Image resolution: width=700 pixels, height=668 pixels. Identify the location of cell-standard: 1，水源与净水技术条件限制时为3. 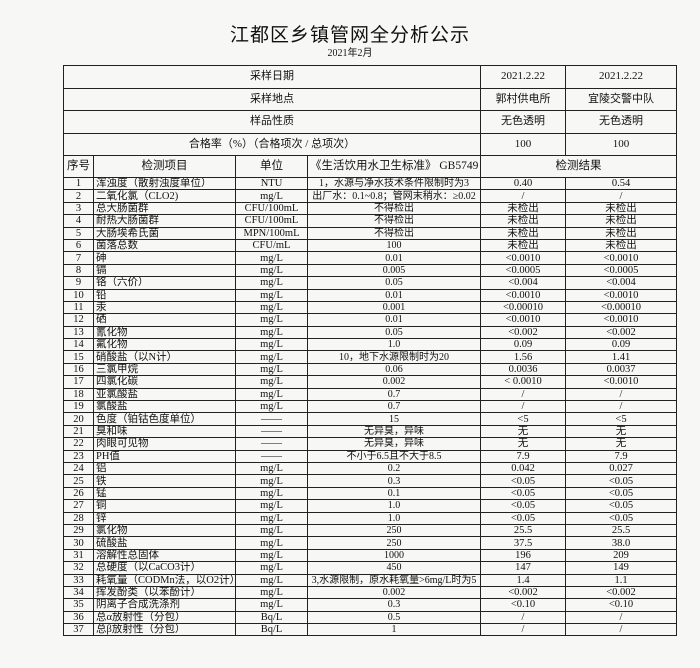
(394, 183).